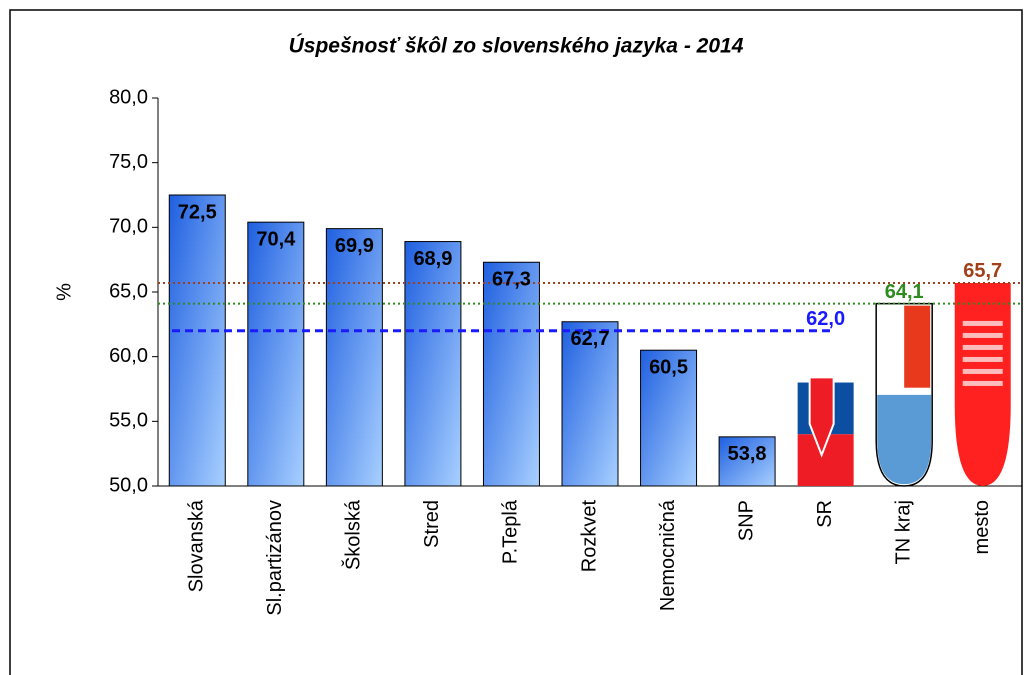 The height and width of the screenshot is (675, 1033). Describe the element at coordinates (821, 417) in the screenshot. I see `flag-emblem` at that location.